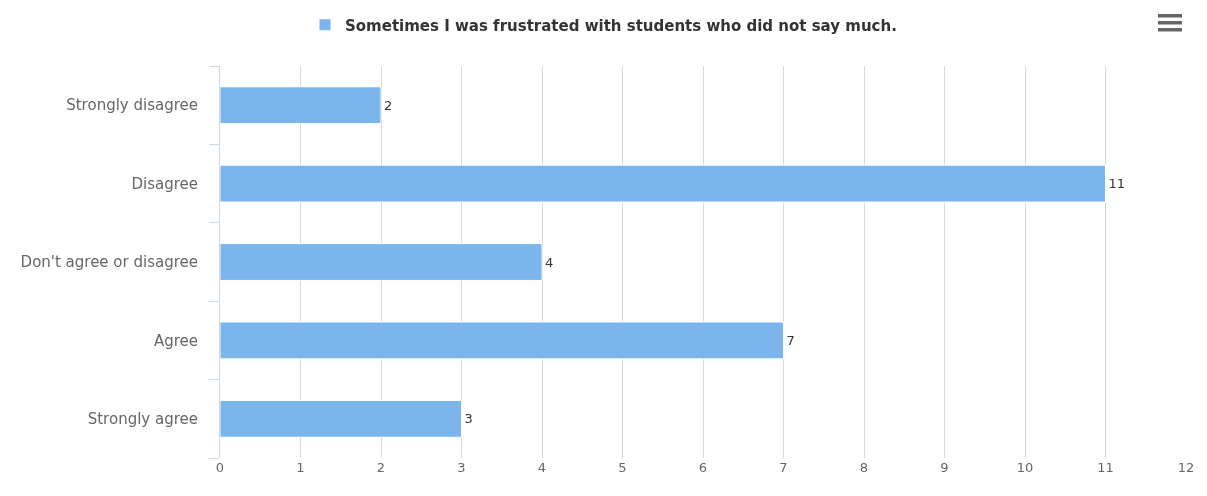 Image resolution: width=1207 pixels, height=496 pixels. What do you see at coordinates (381, 467) in the screenshot?
I see `x-tick-label: 2` at bounding box center [381, 467].